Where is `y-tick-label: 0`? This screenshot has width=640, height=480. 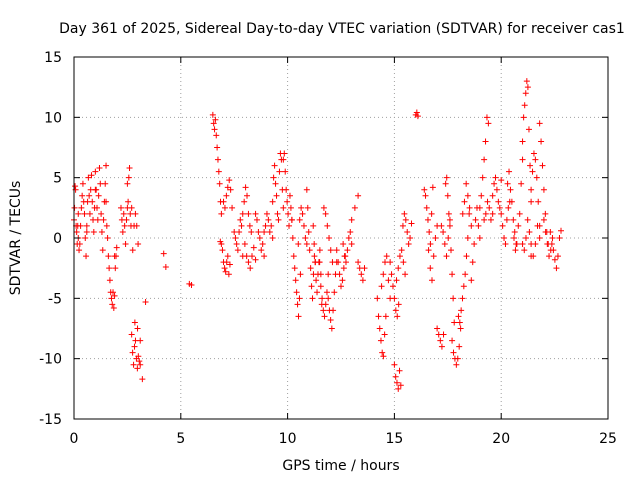
y-tick-label: 0 is located at coordinates (57, 239).